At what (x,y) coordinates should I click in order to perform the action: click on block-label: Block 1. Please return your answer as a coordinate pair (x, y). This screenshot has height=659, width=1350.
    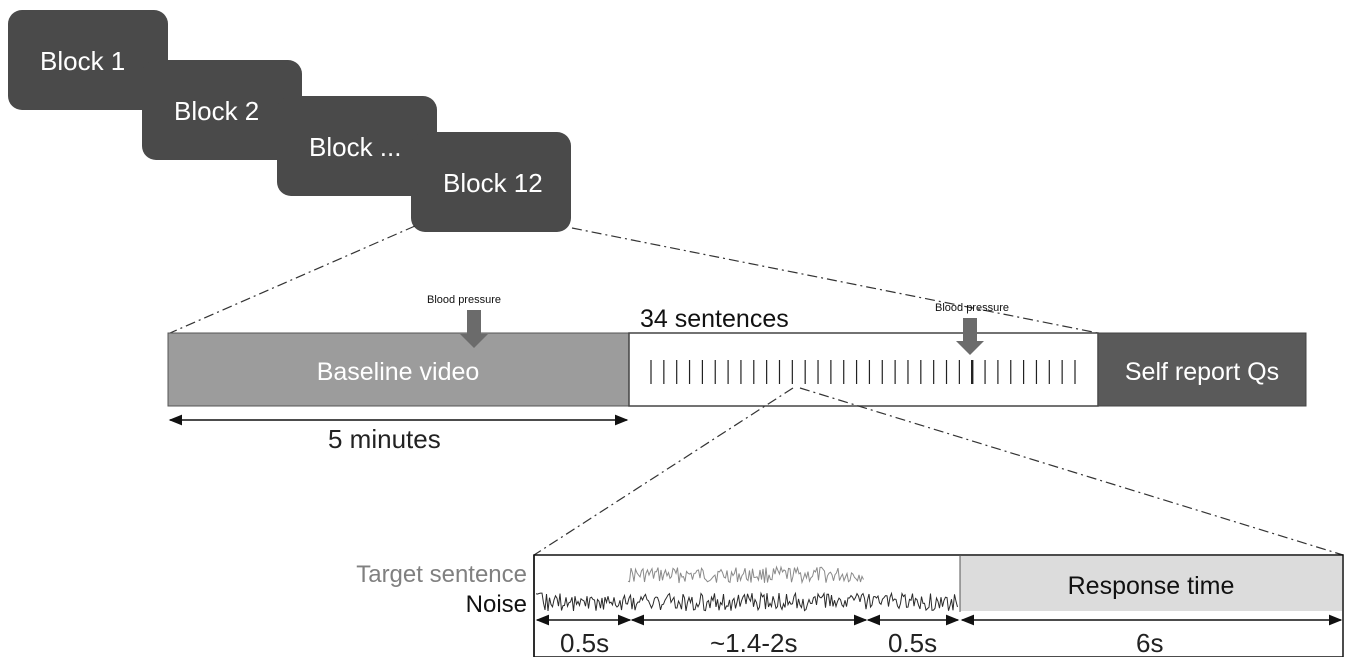
    Looking at the image, I should click on (83, 61).